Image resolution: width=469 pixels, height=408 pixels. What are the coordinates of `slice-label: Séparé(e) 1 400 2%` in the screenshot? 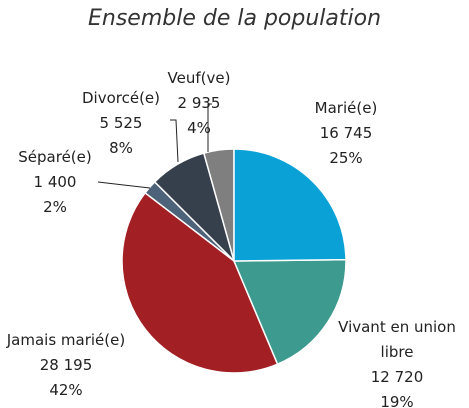 It's located at (55, 182).